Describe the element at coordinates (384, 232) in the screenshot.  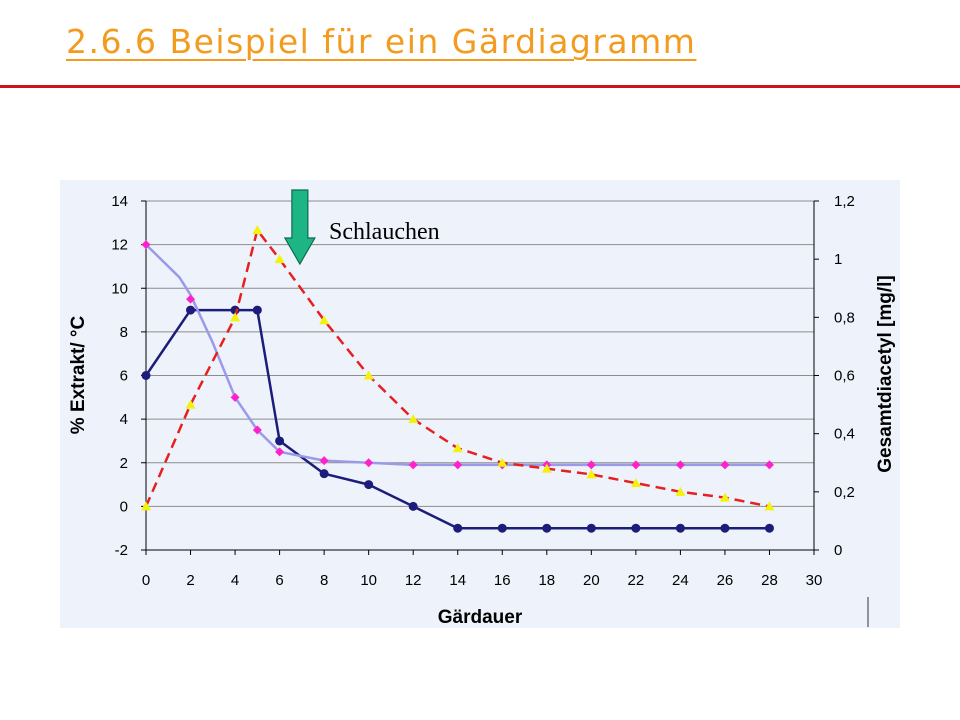
I see `schlauchen-annotation: Schlauchen` at that location.